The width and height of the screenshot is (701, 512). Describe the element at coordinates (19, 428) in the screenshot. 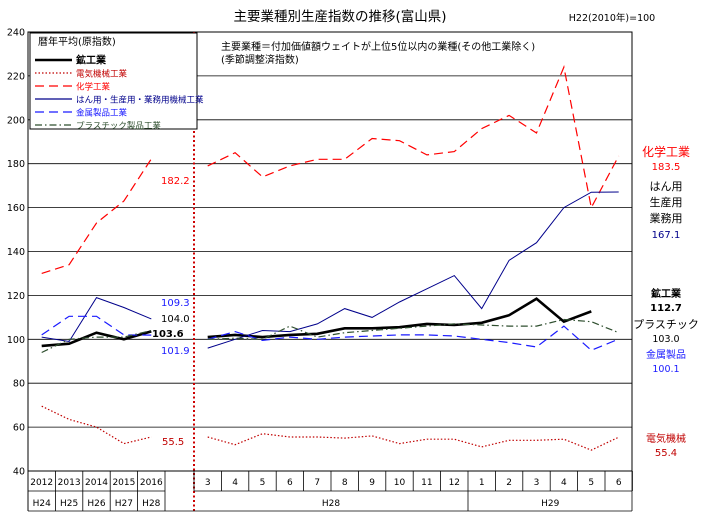

I see `y-tick-label: 60` at that location.